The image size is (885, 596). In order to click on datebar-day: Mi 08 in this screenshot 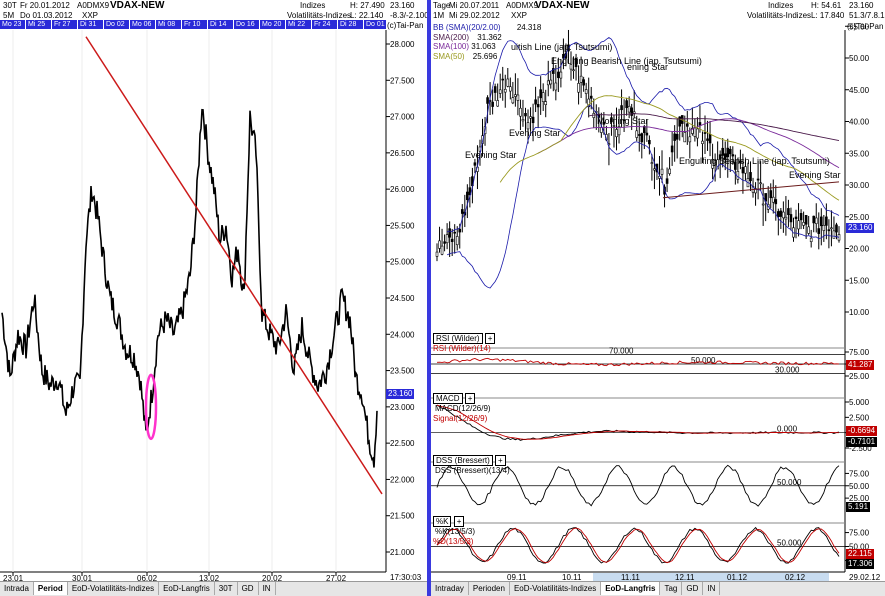, I will do `click(169, 24)`.